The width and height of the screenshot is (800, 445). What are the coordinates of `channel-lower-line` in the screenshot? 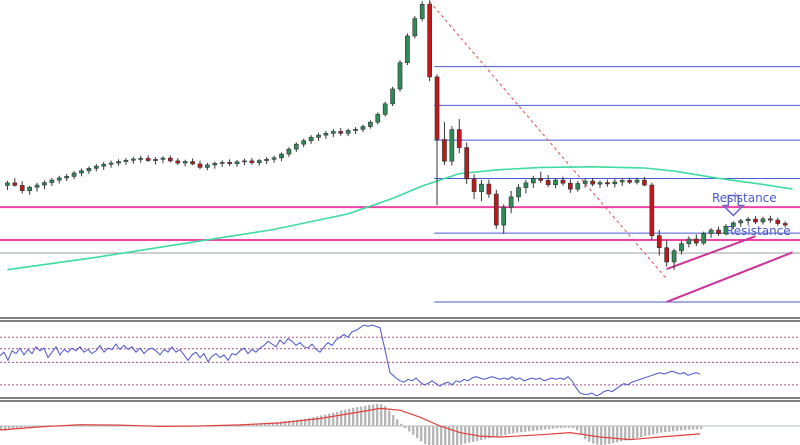 It's located at (729, 277).